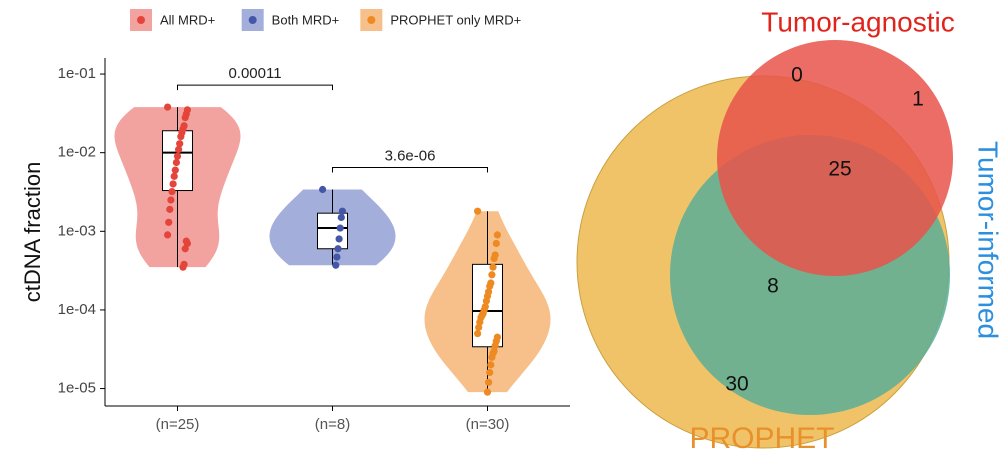 The height and width of the screenshot is (458, 1005). I want to click on x-tick-label: (n=8), so click(332, 424).